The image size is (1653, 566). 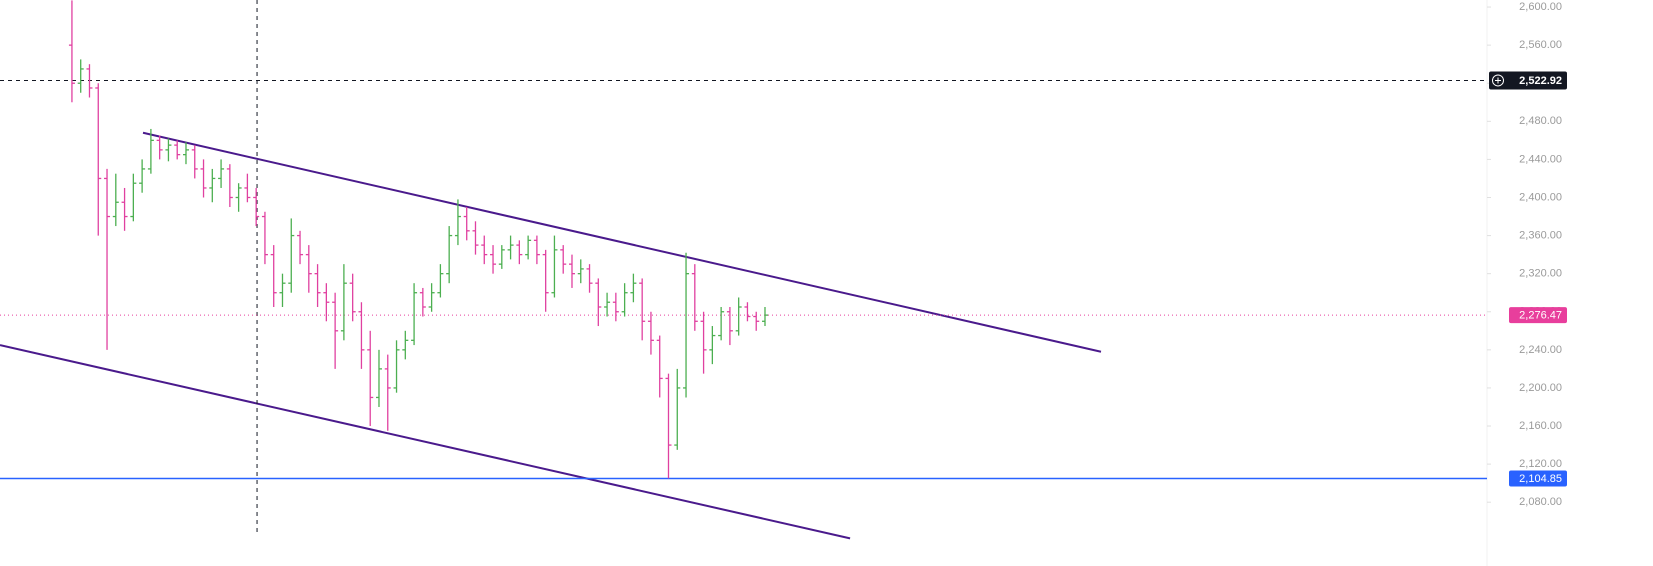 I want to click on crosshair-price-label: 2,522.92, so click(x=1540, y=81).